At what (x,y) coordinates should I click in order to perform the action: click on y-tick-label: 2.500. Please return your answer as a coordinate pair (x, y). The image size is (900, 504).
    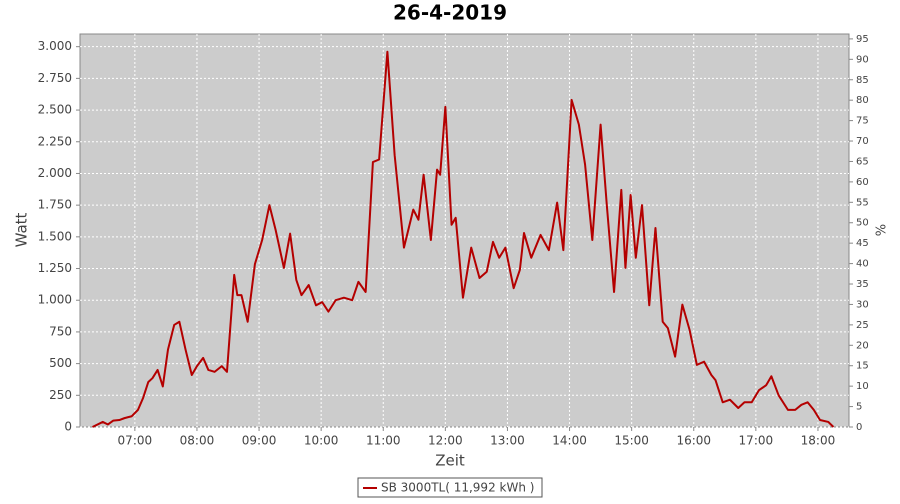
    Looking at the image, I should click on (55, 110).